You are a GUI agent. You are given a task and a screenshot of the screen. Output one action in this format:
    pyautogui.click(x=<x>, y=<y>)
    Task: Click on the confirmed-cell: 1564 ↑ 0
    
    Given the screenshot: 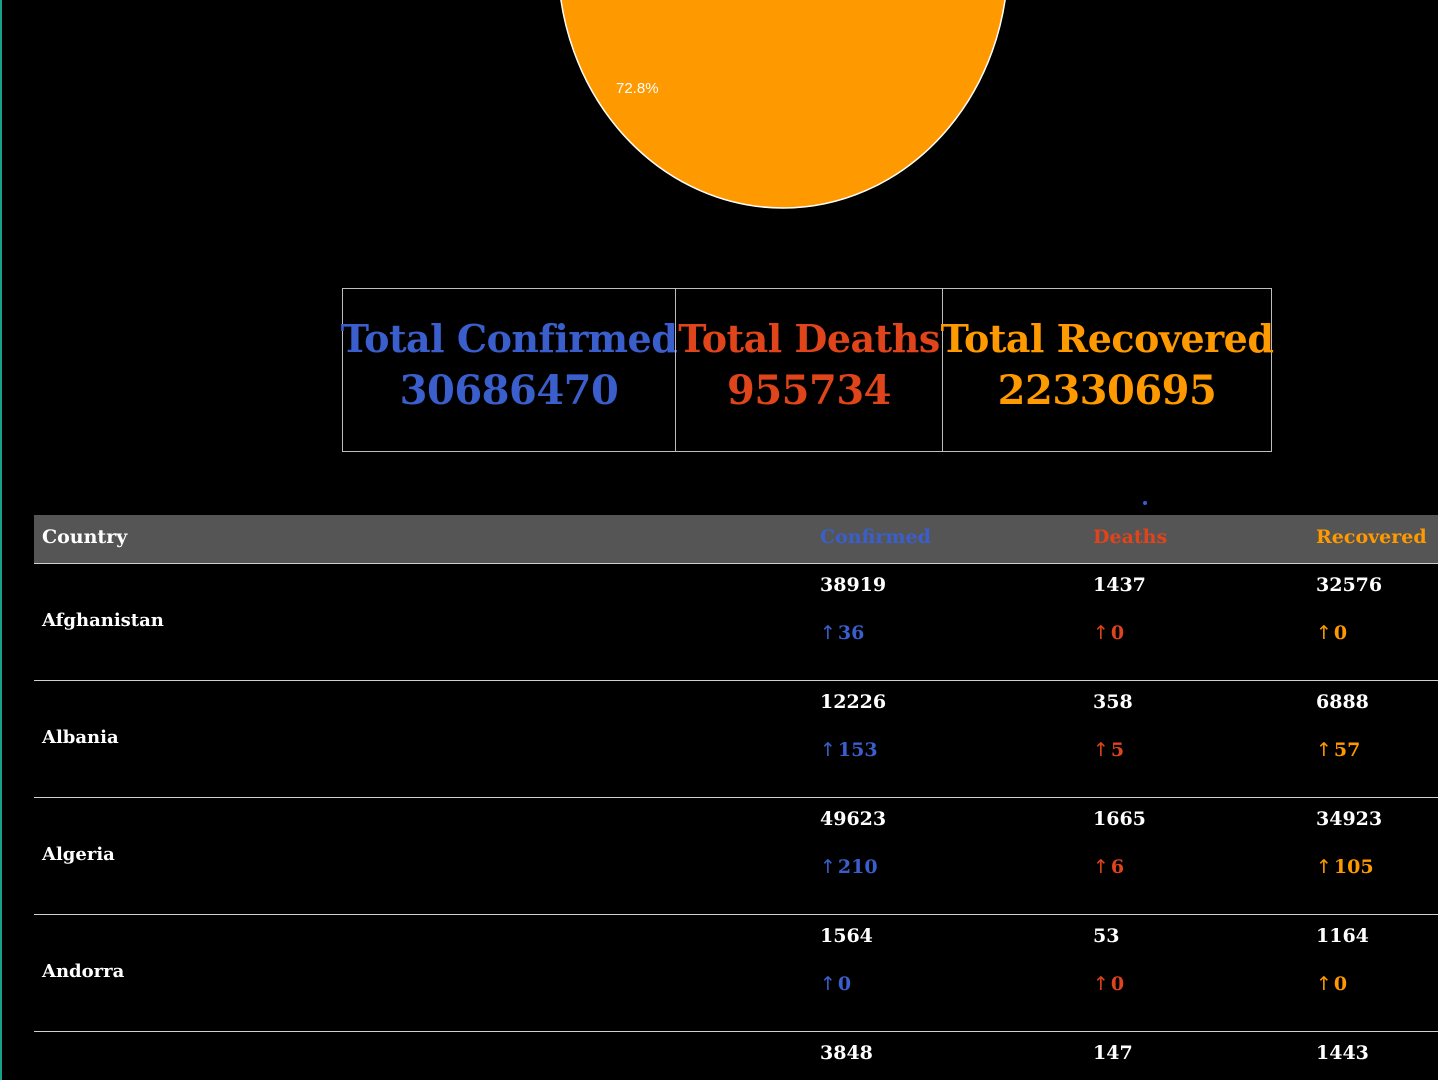 What is the action you would take?
    pyautogui.click(x=846, y=963)
    